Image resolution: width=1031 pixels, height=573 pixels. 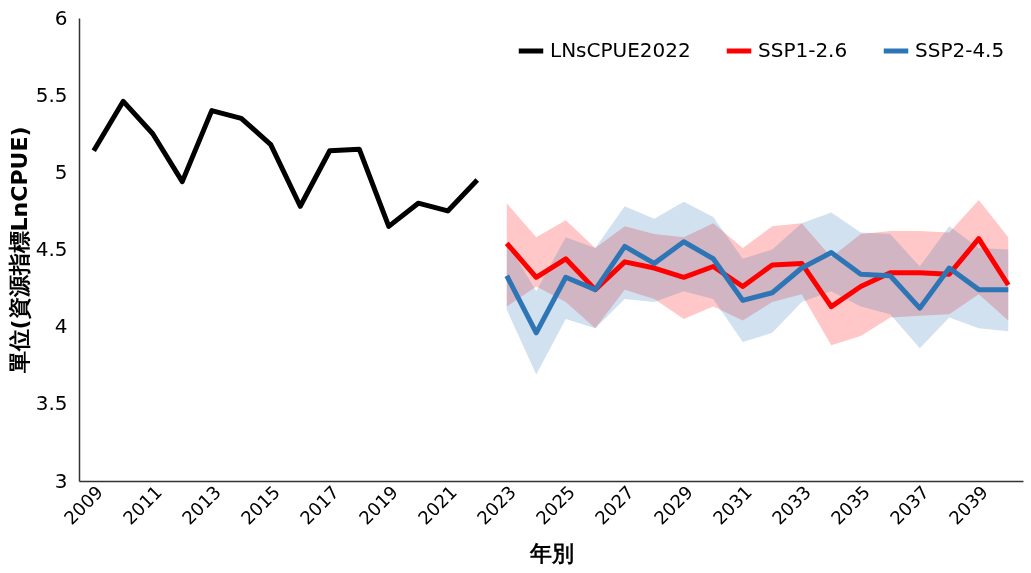 I want to click on legend-label: SSP1-2.6, so click(x=803, y=50).